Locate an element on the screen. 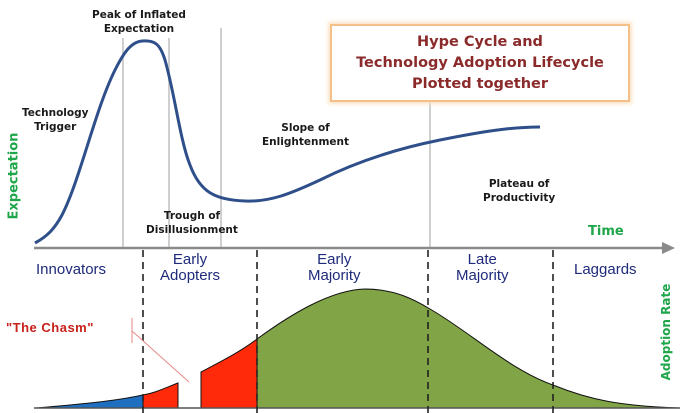  title-line-1: Hype Cycle and is located at coordinates (480, 41).